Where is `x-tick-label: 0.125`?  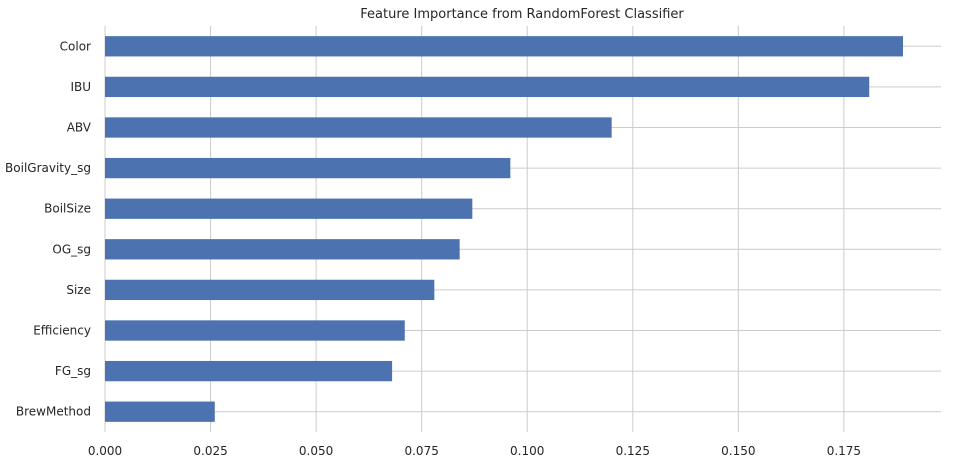
x-tick-label: 0.125 is located at coordinates (633, 451).